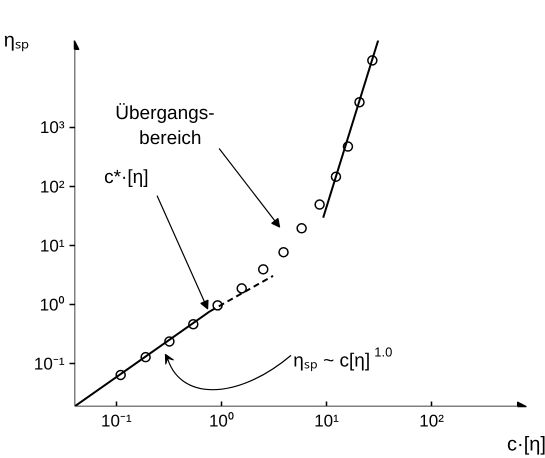 Image resolution: width=545 pixels, height=458 pixels. Describe the element at coordinates (221, 421) in the screenshot. I see `x-tick-label: 10⁰` at that location.